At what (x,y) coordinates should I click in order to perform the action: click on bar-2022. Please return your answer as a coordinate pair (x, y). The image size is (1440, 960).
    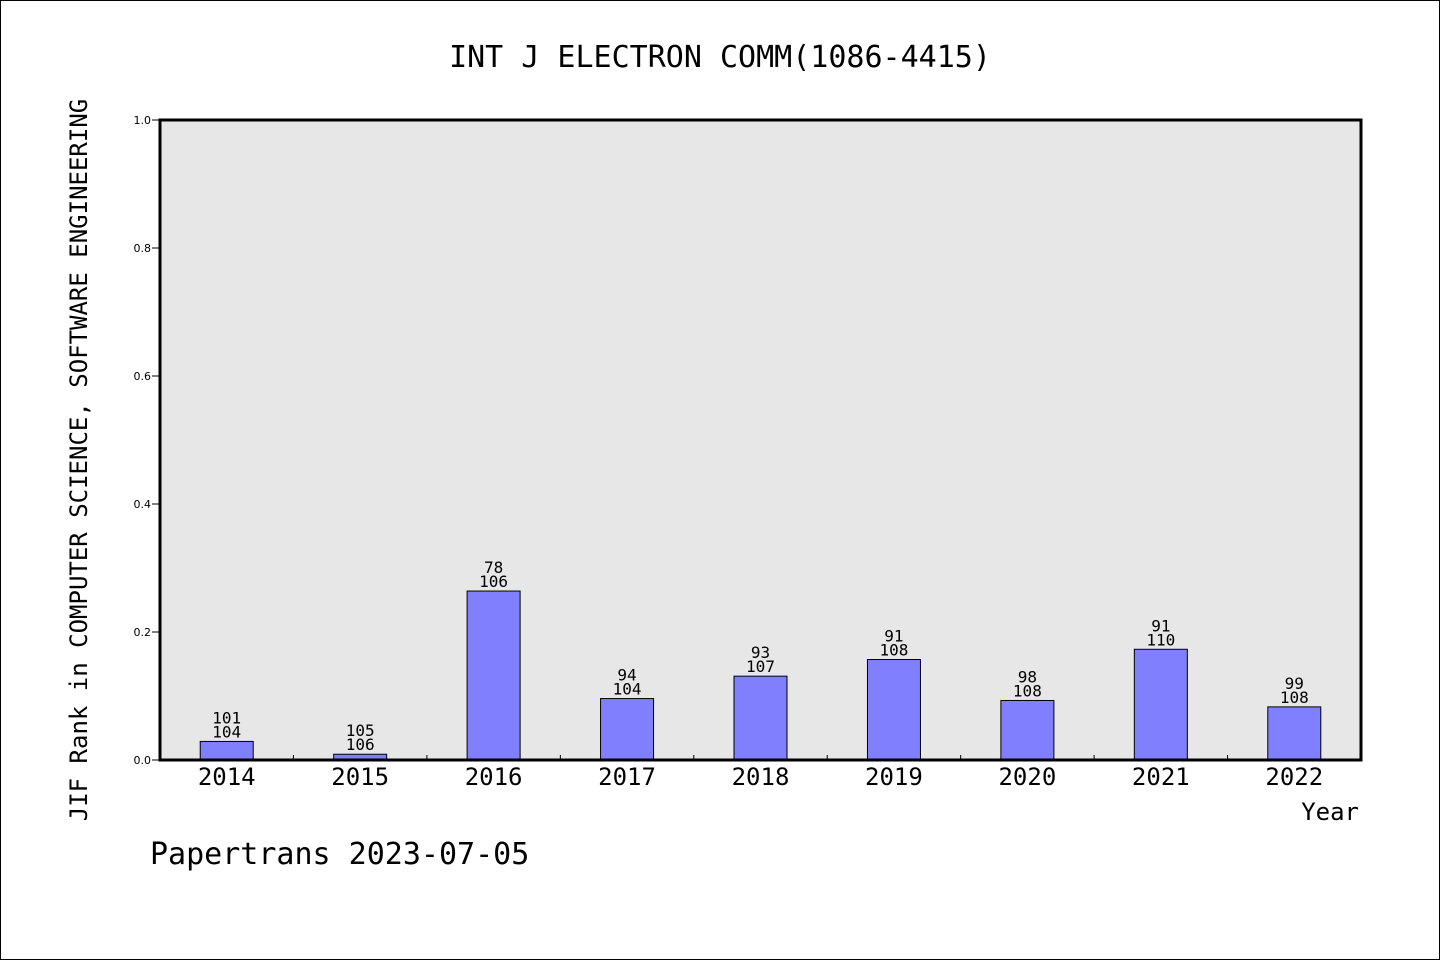
    Looking at the image, I should click on (1294, 733).